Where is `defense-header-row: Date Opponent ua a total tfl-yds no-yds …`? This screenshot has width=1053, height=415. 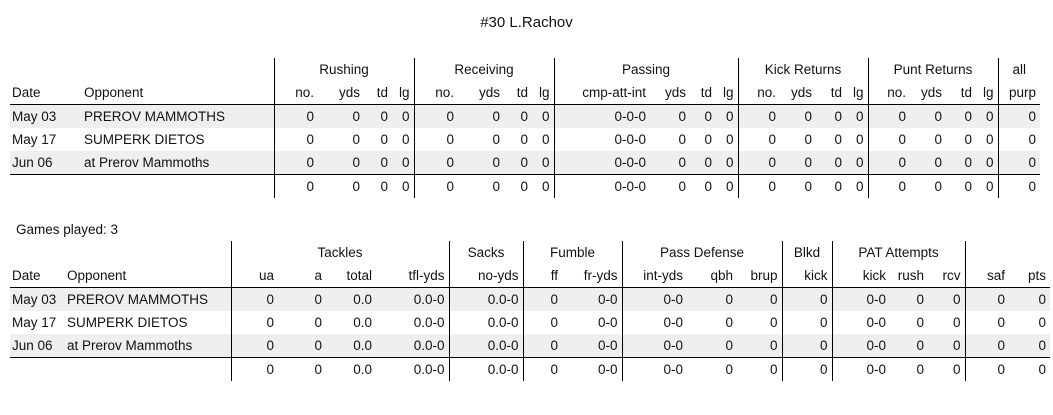
defense-header-row: Date Opponent ua a total tfl-yds no-yds … is located at coordinates (530, 276).